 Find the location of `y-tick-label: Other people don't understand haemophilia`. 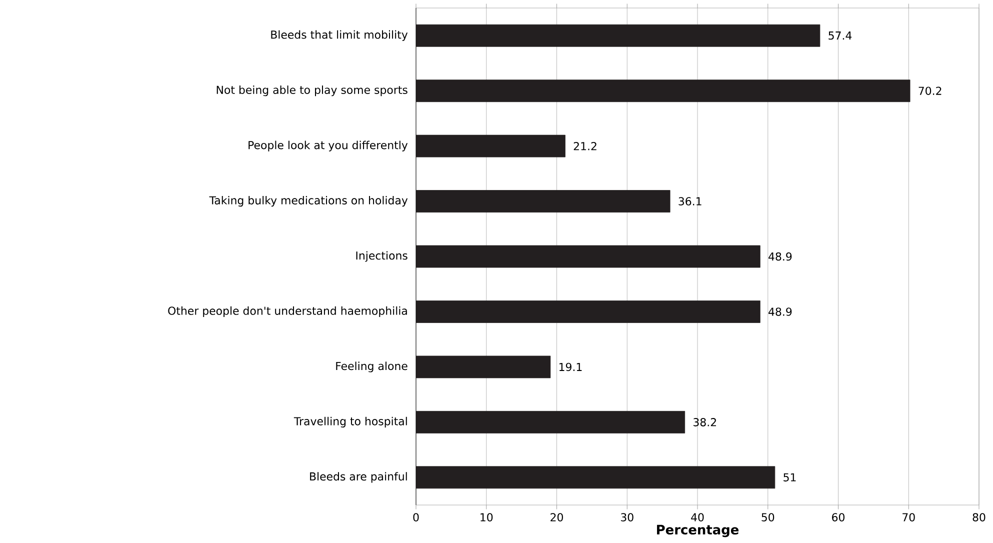

y-tick-label: Other people don't understand haemophilia is located at coordinates (287, 312).